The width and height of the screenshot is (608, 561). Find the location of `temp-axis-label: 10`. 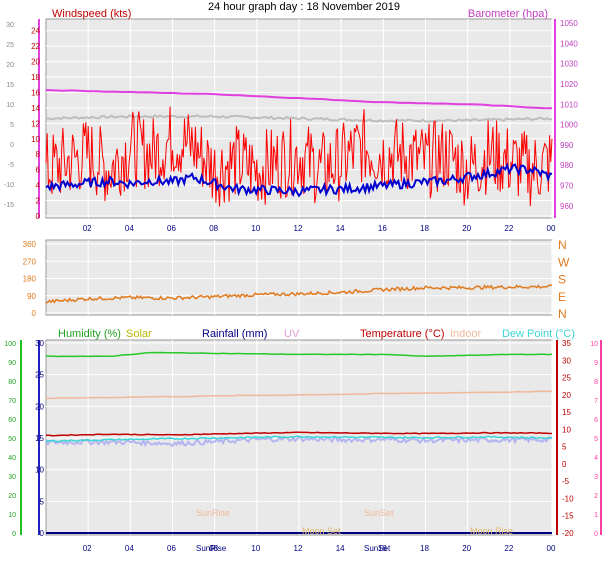

temp-axis-label: 10 is located at coordinates (566, 429).